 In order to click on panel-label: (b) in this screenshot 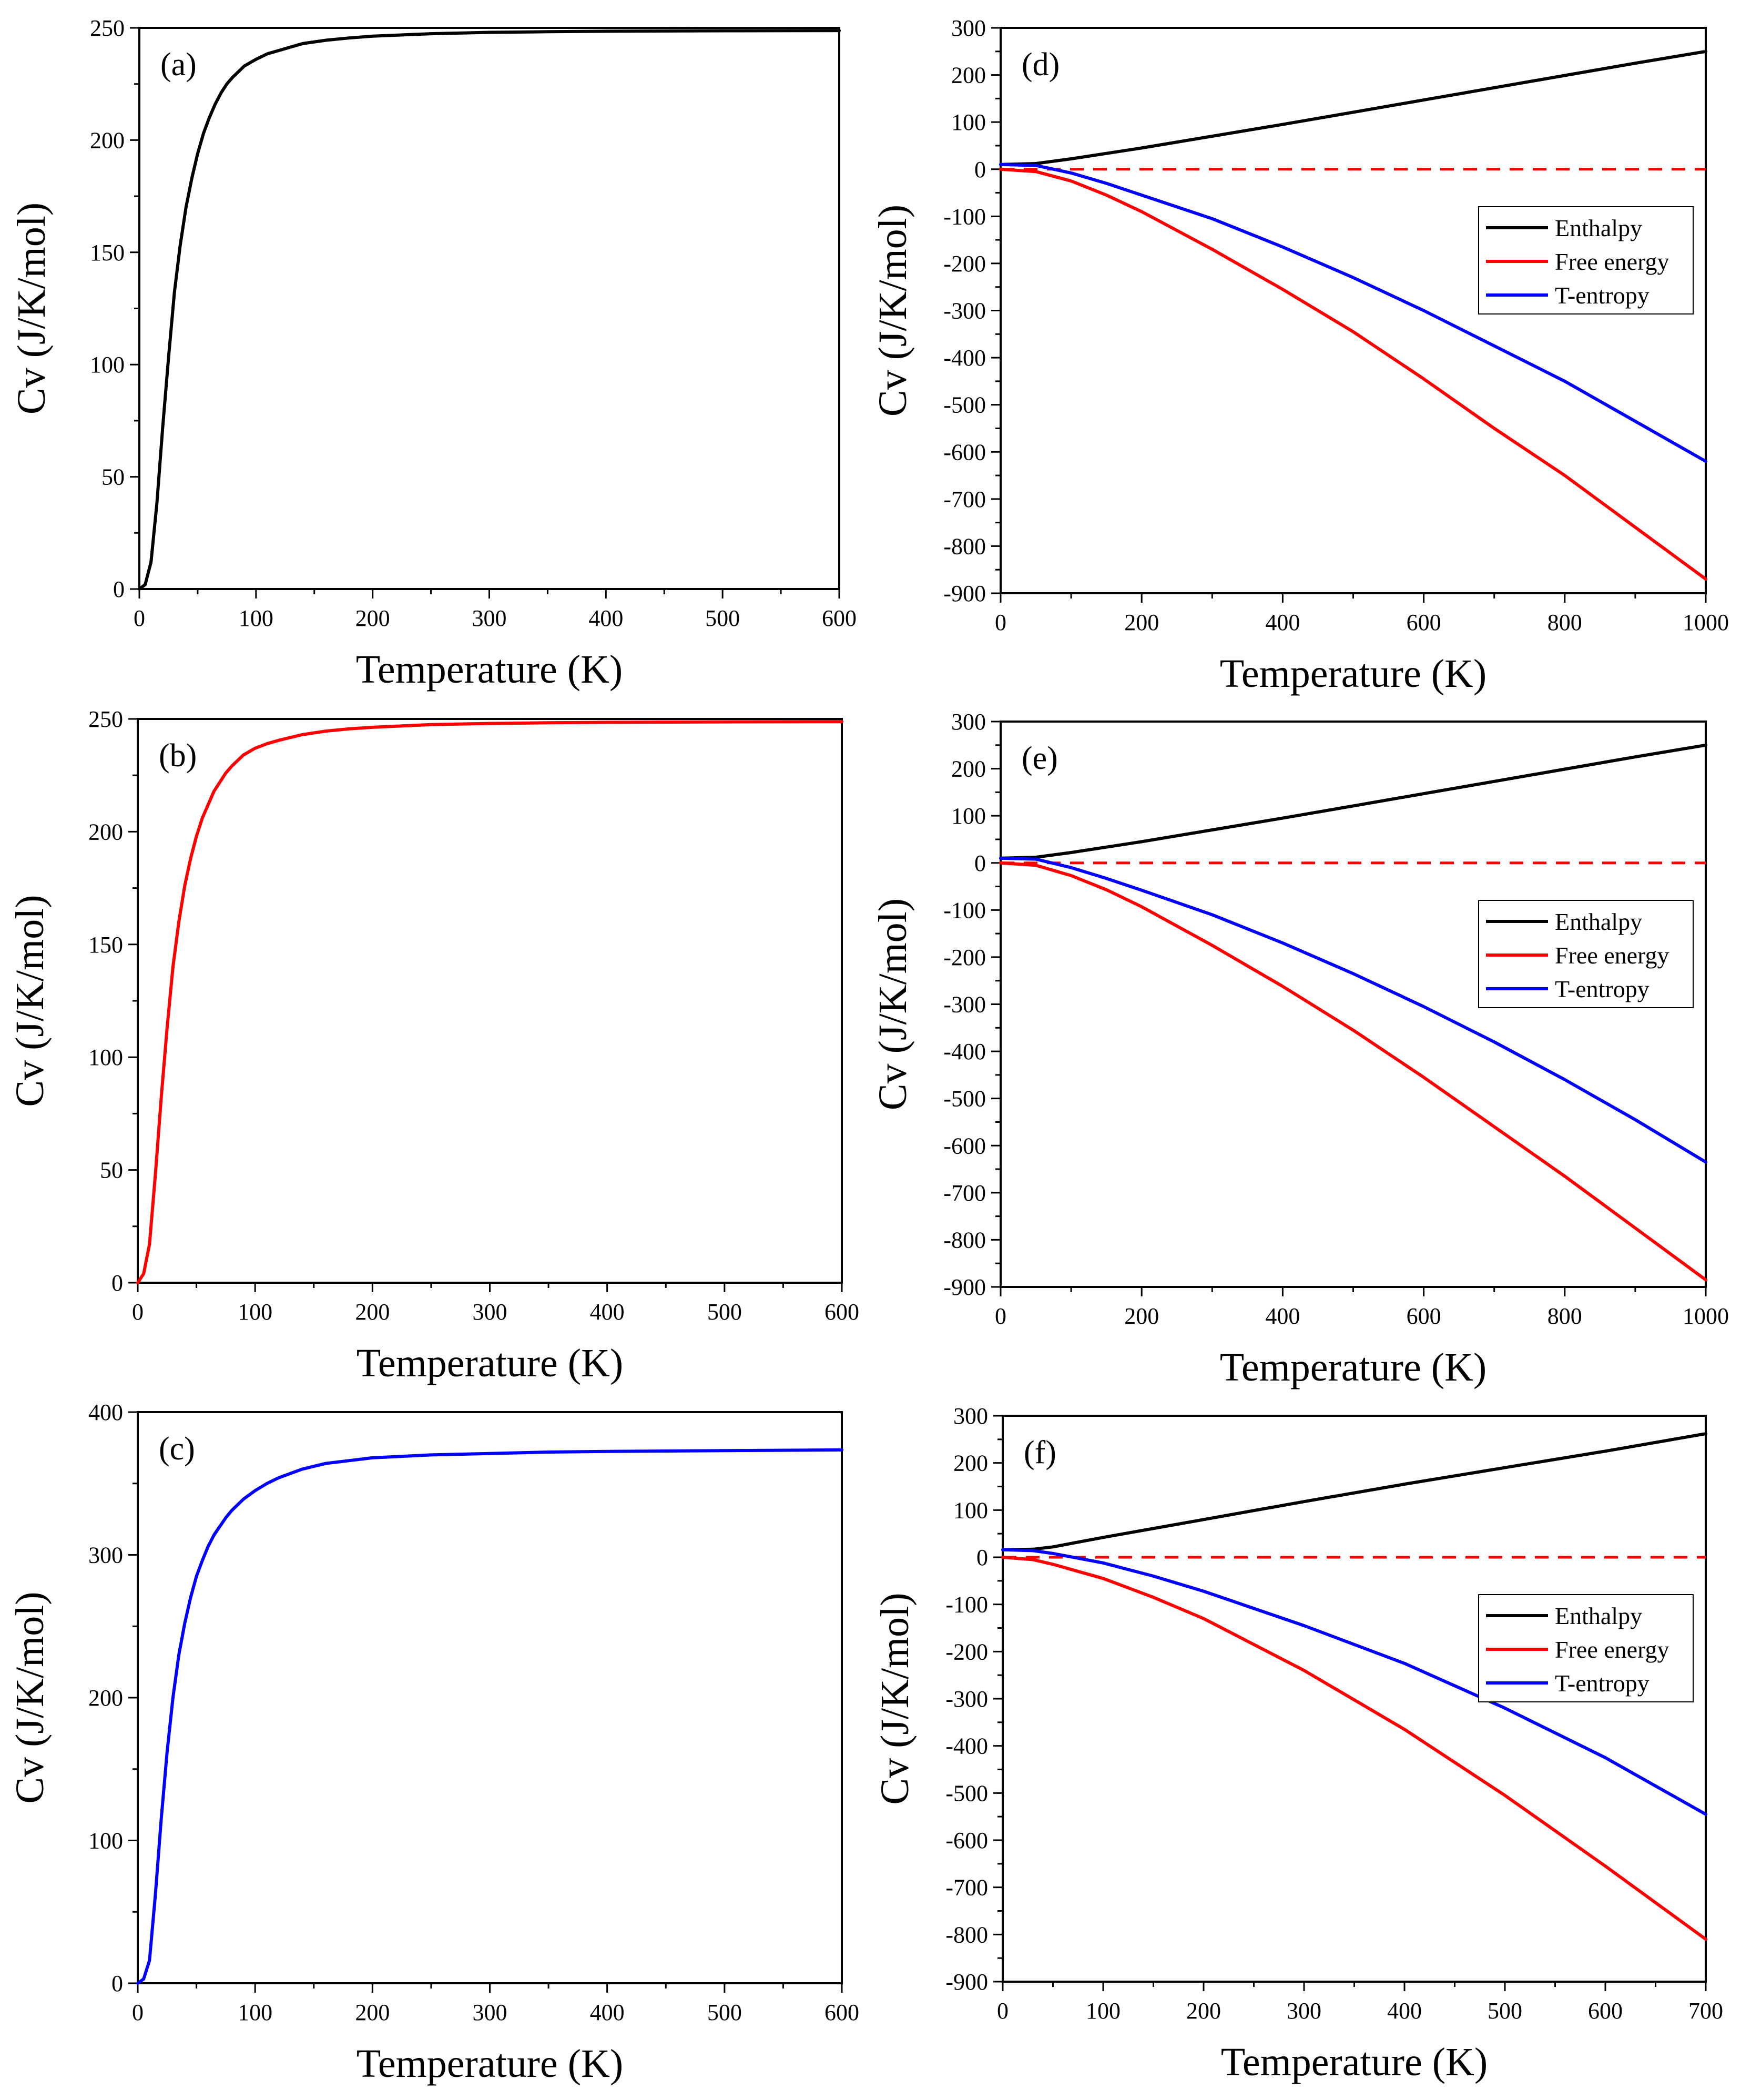, I will do `click(178, 756)`.